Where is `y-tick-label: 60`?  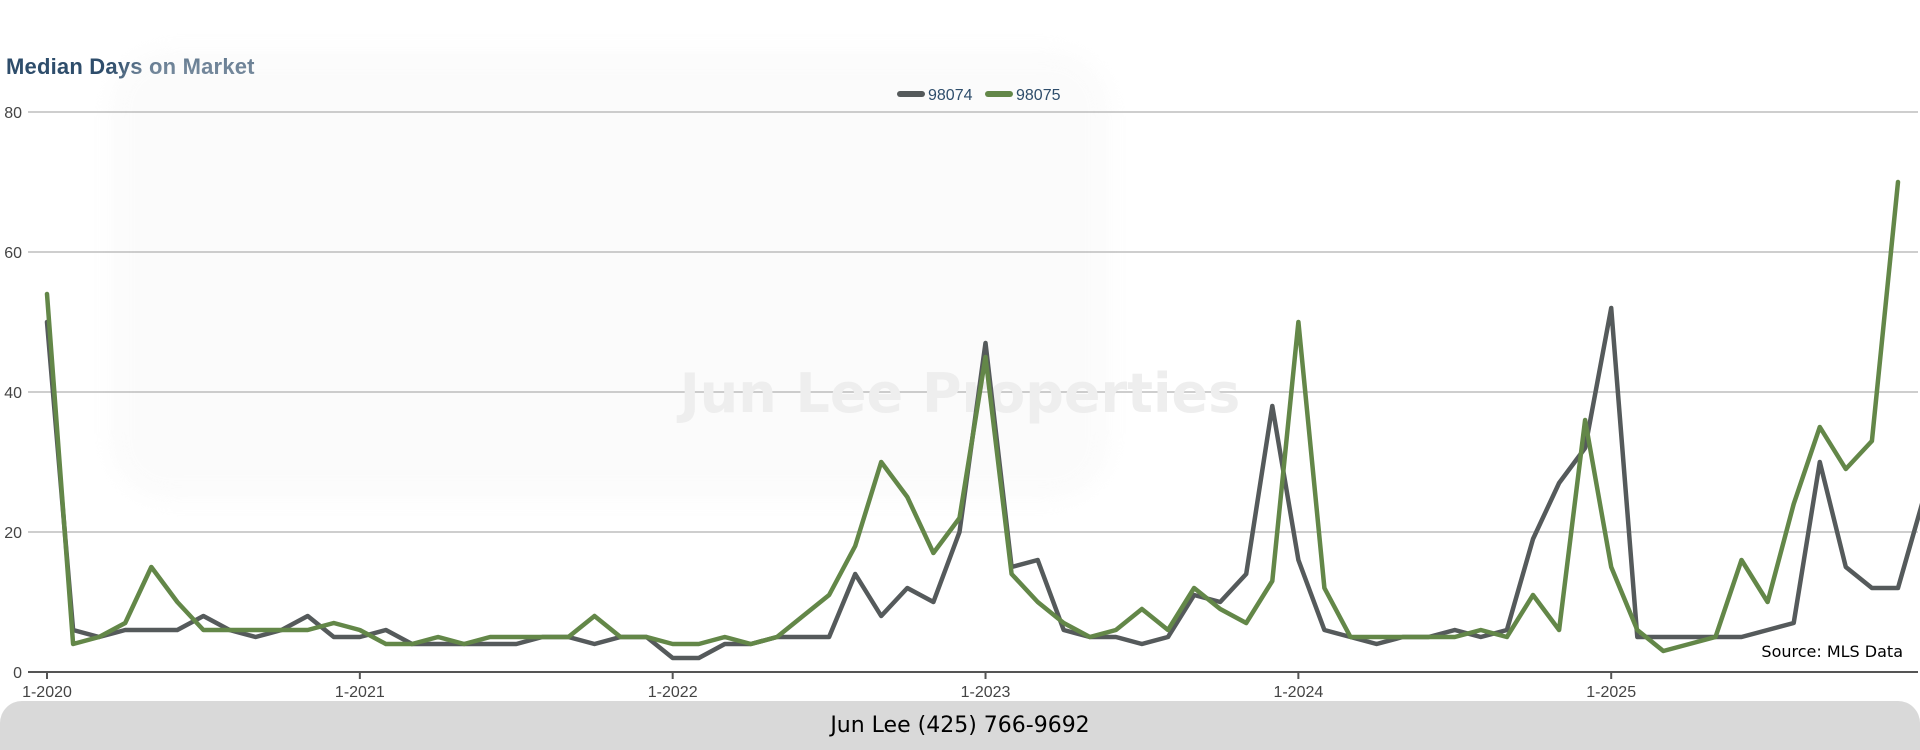
y-tick-label: 60 is located at coordinates (13, 253).